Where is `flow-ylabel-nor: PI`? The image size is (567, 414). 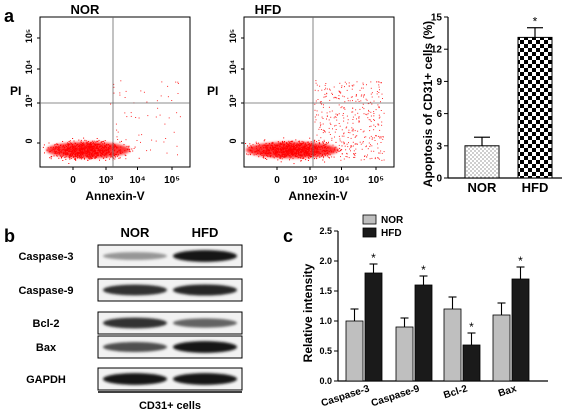 flow-ylabel-nor: PI is located at coordinates (15, 91).